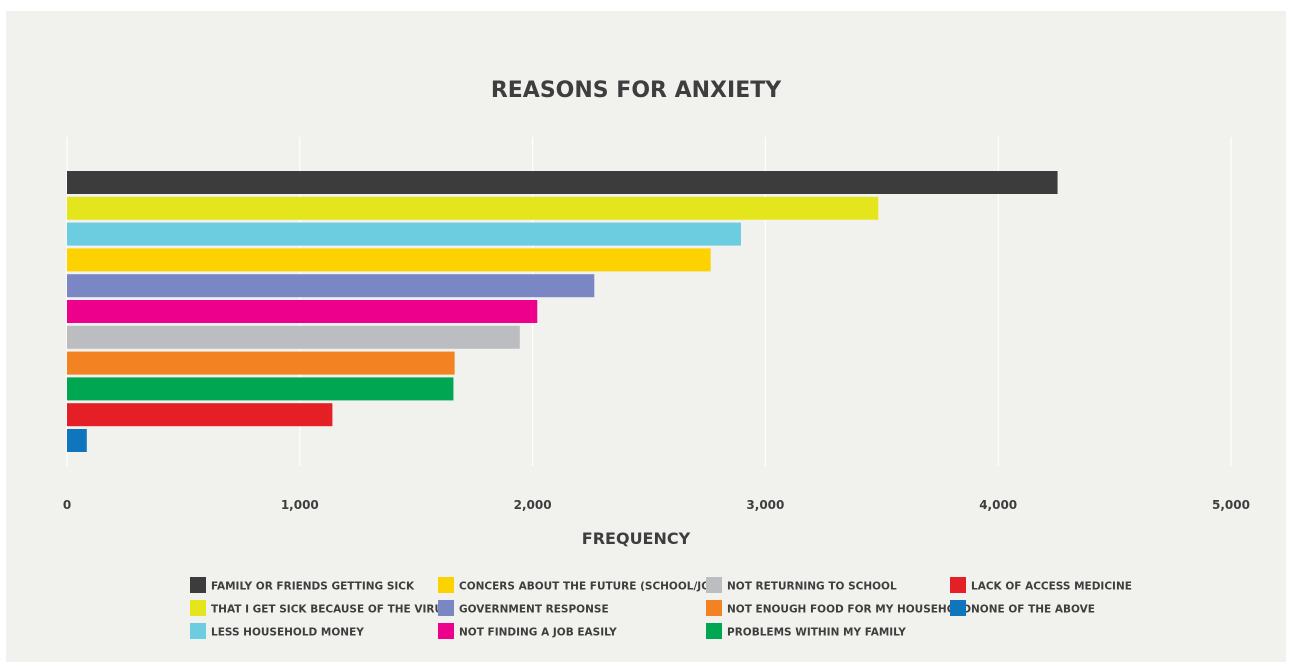  Describe the element at coordinates (313, 587) in the screenshot. I see `legend-label-0: FAMILY OR FRIENDS GETTING SICK` at that location.